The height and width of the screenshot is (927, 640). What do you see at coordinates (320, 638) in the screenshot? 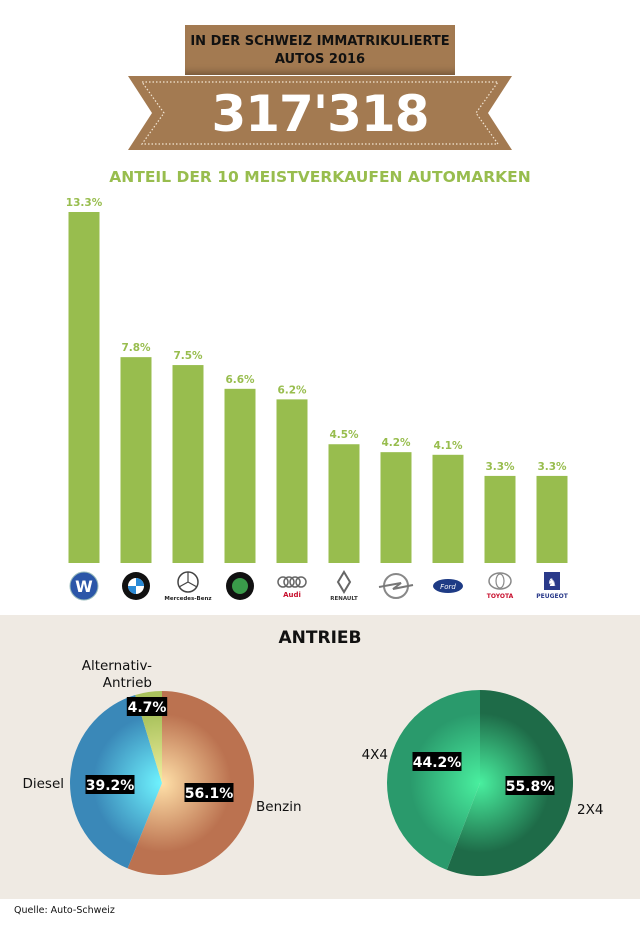
I see `pie-chart-title: ANTRIEB` at bounding box center [320, 638].